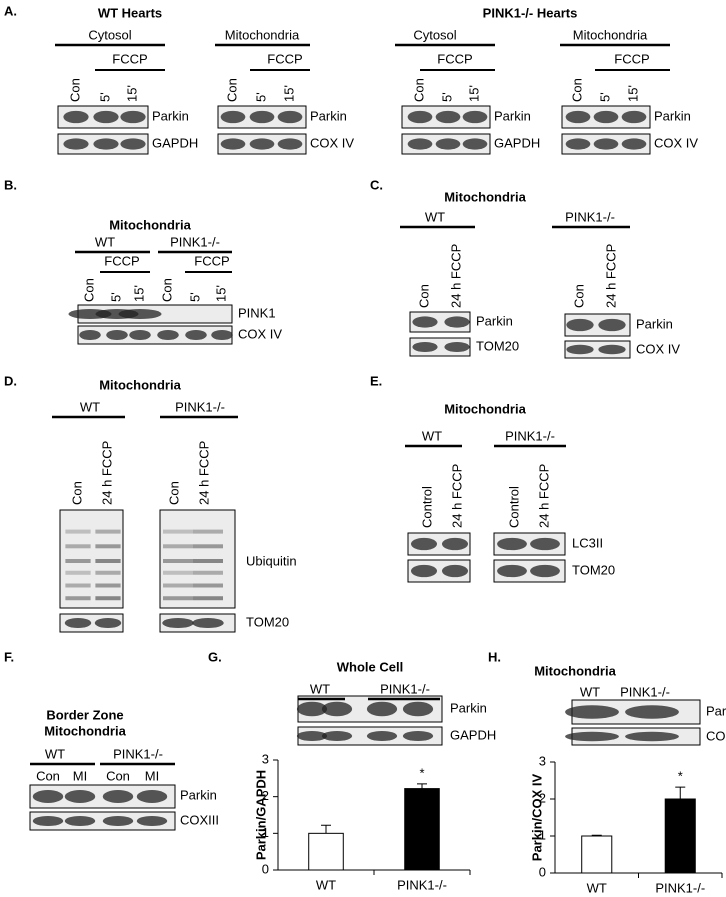 The image size is (726, 897). I want to click on y-tick-label: 1, so click(542, 834).